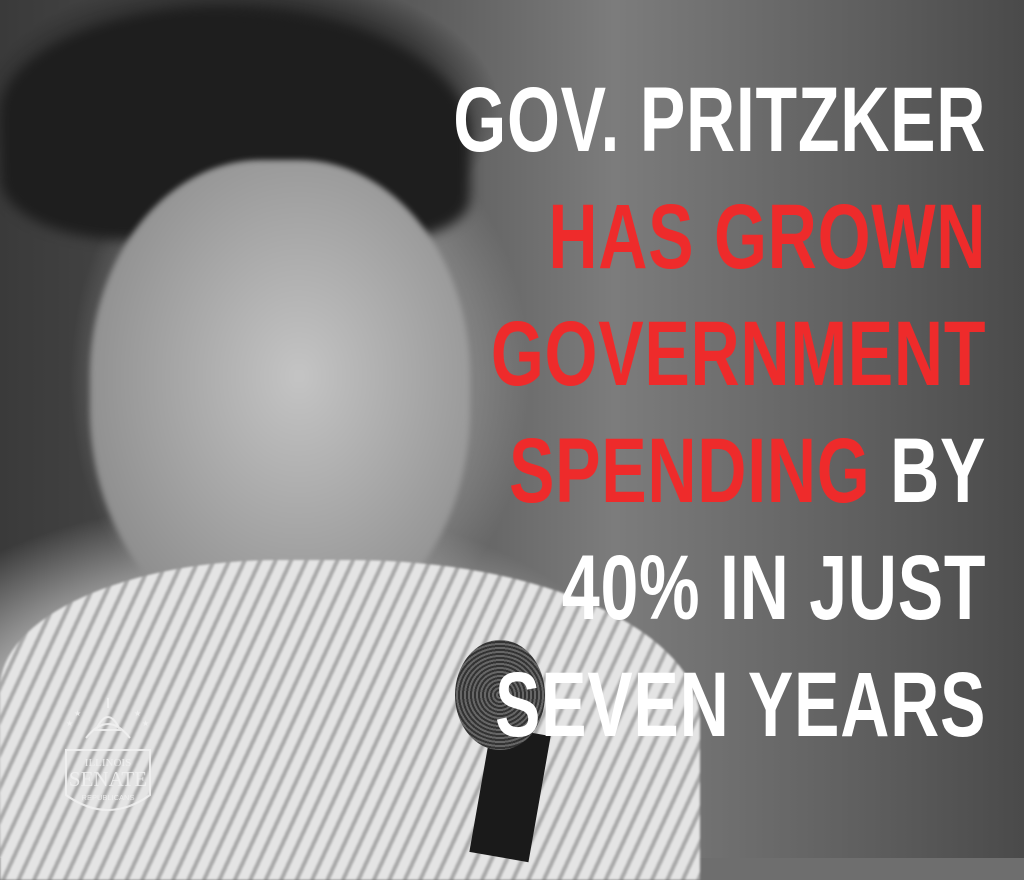  I want to click on logo-text-illinois: ILLINOIS, so click(108, 763).